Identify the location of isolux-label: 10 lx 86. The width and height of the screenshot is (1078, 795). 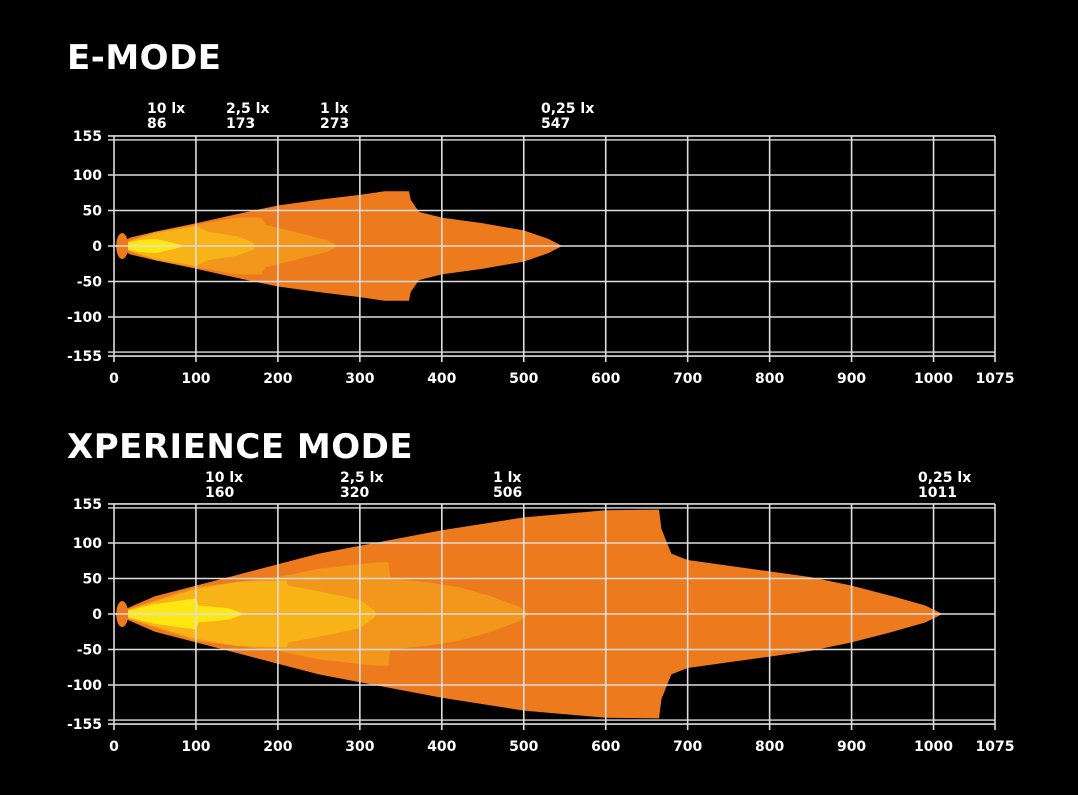
(166, 117).